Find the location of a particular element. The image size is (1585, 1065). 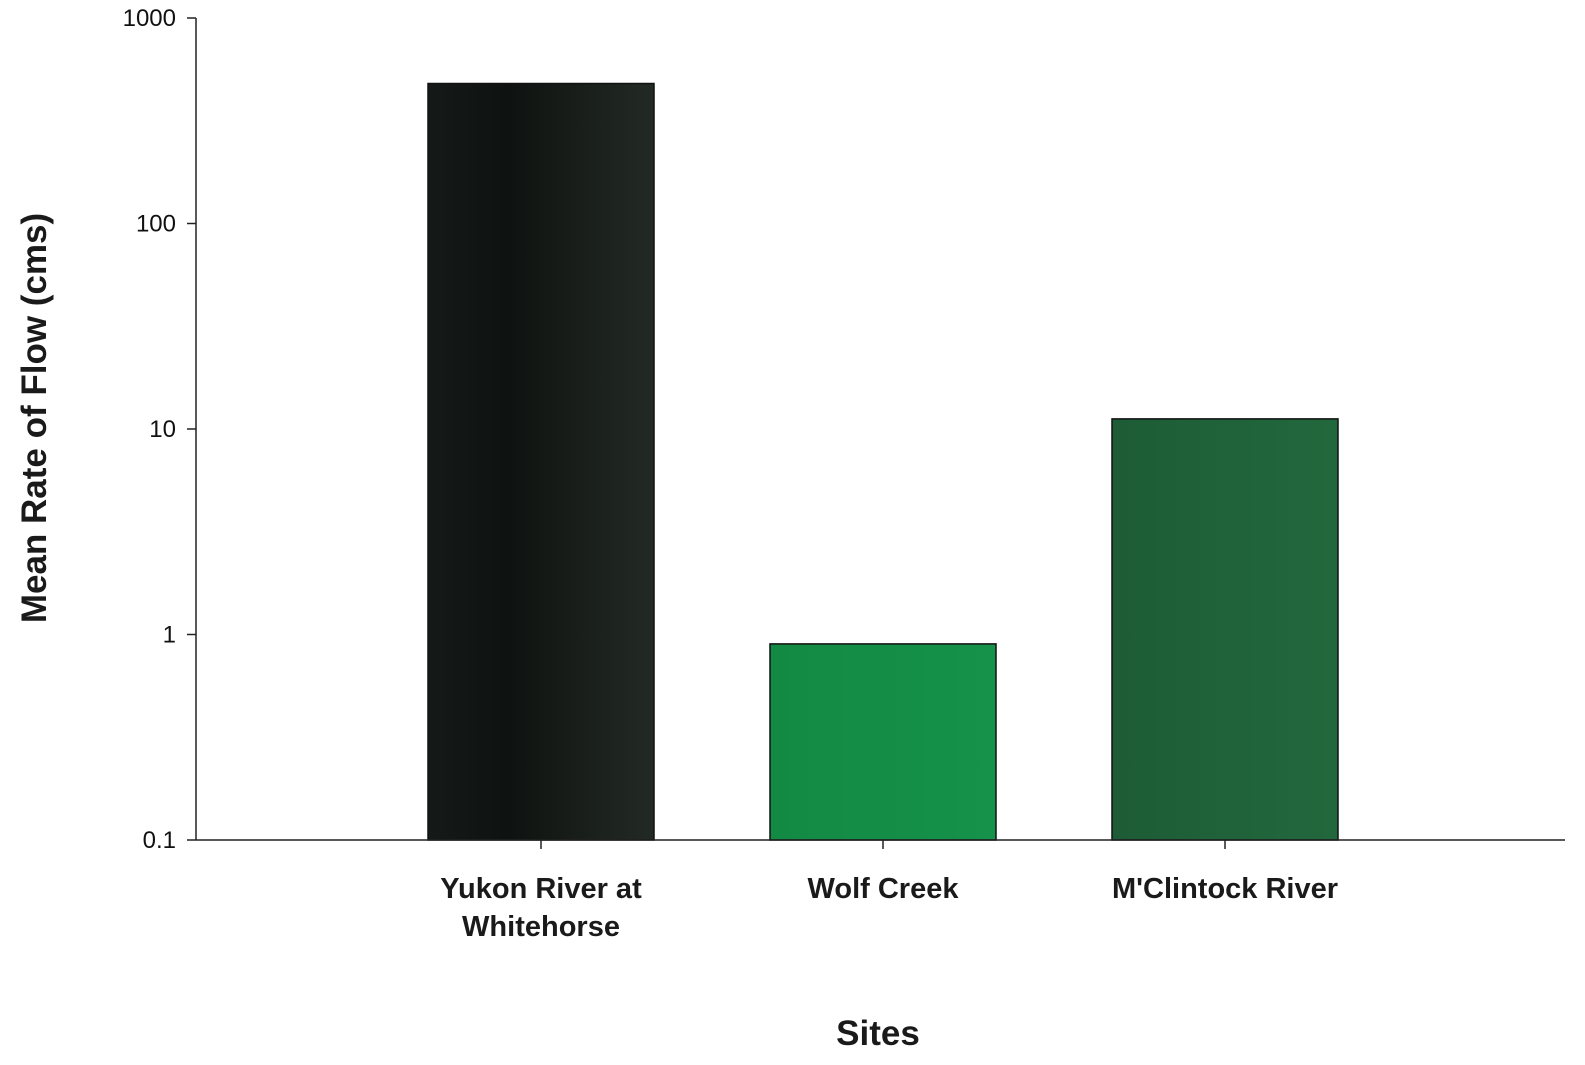

x-tick-label-2: M'Clintock River is located at coordinates (1225, 889).